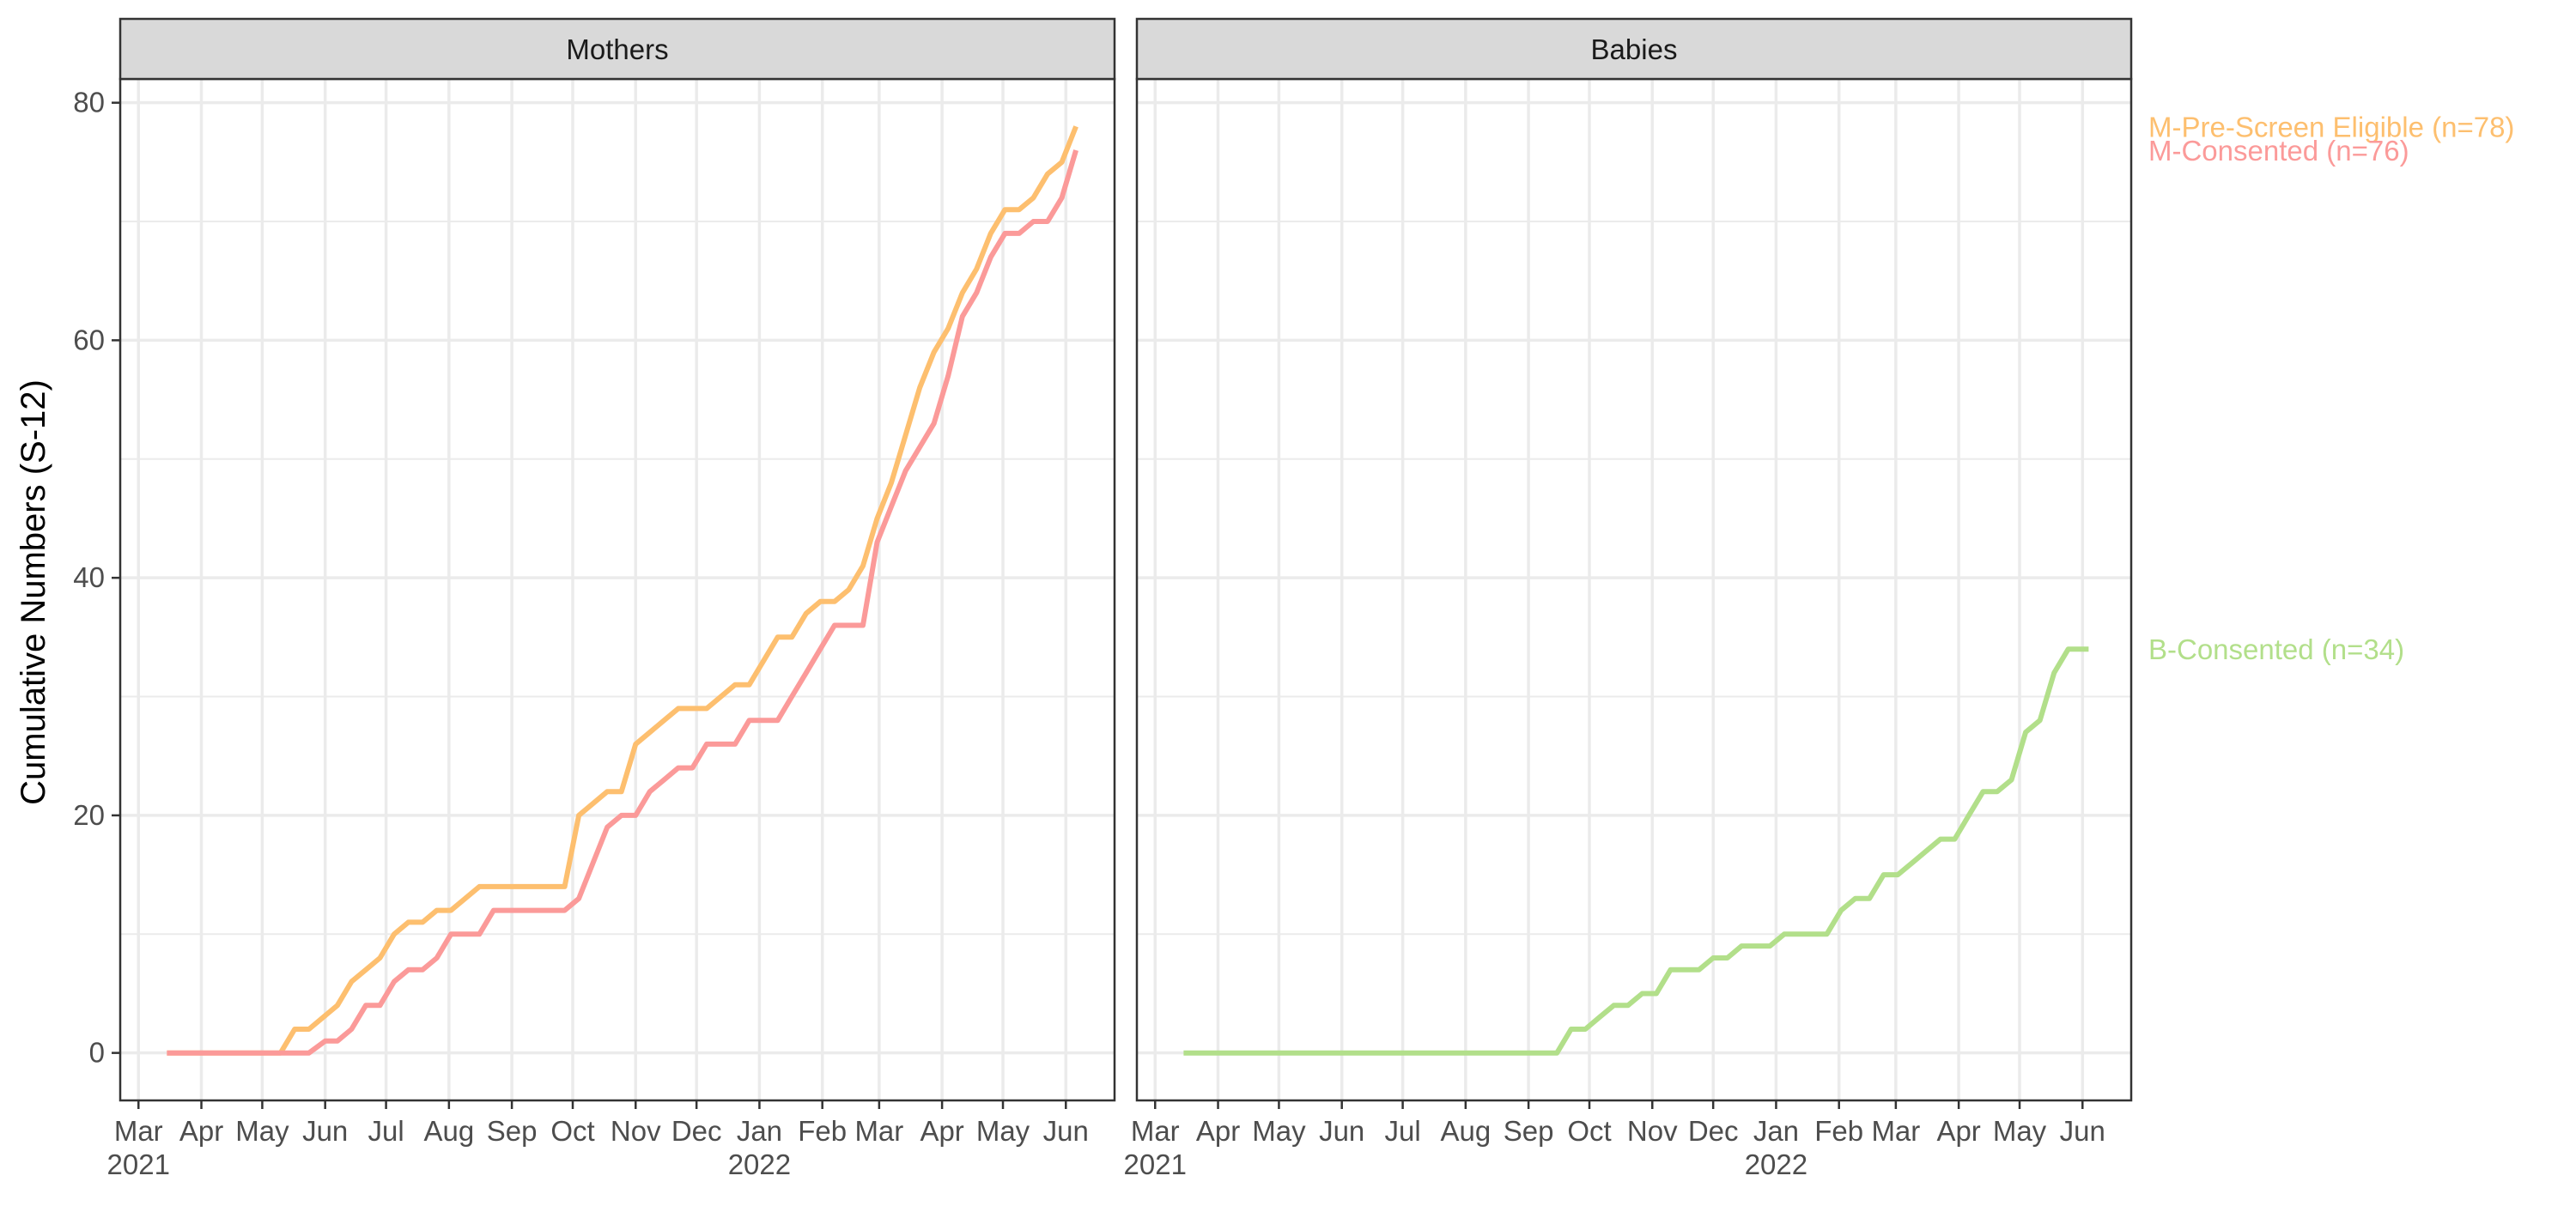  What do you see at coordinates (33, 592) in the screenshot?
I see `y-axis-title: Cumulative Numbers (S-12)` at bounding box center [33, 592].